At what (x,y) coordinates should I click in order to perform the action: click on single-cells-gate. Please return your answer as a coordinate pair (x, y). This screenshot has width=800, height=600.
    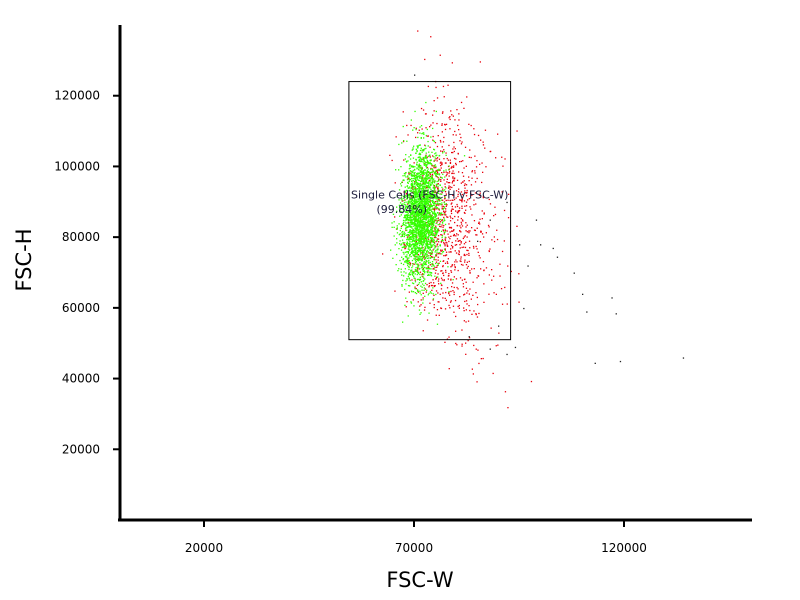
    Looking at the image, I should click on (430, 211).